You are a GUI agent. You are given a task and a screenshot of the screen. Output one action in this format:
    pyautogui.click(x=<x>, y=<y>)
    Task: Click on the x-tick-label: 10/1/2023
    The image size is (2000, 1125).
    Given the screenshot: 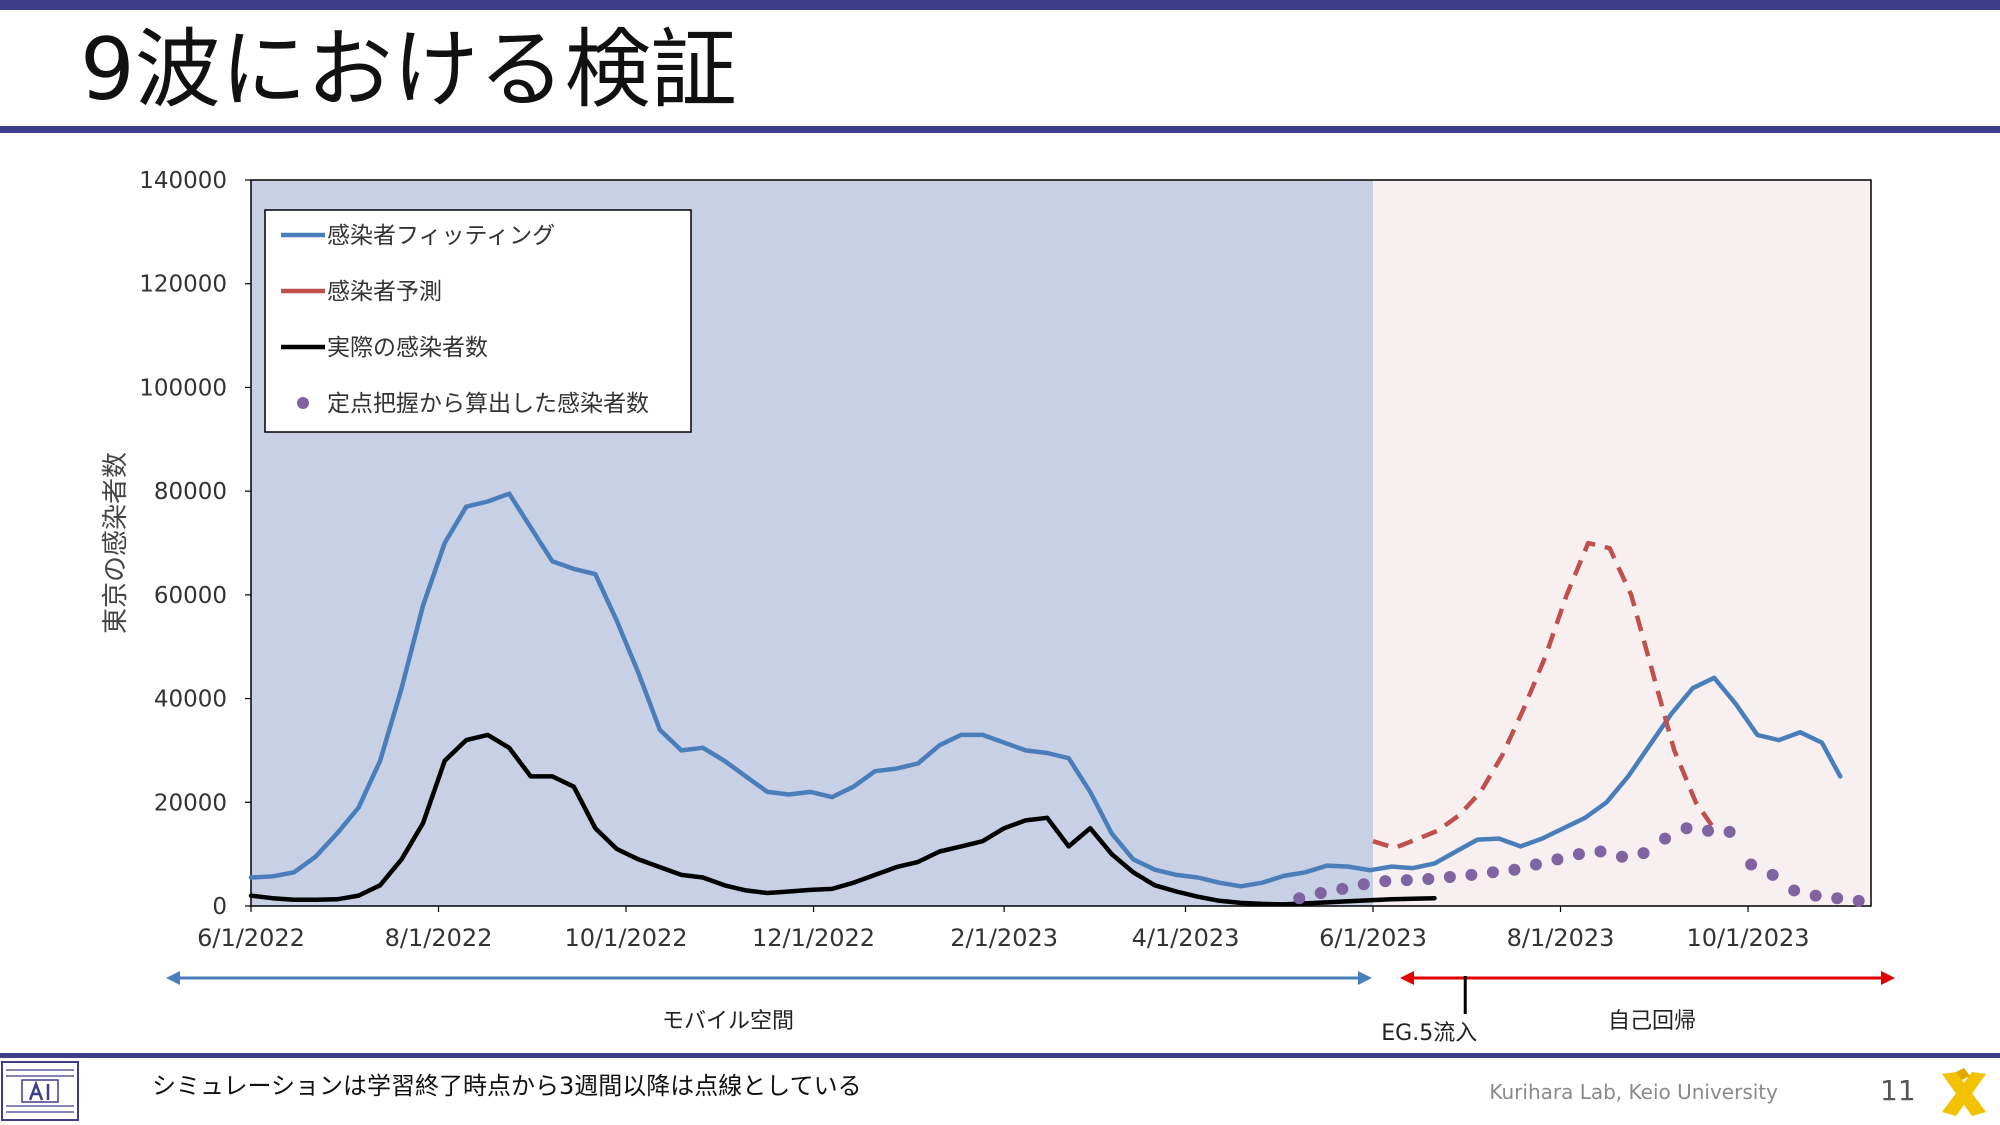 What is the action you would take?
    pyautogui.click(x=1748, y=938)
    